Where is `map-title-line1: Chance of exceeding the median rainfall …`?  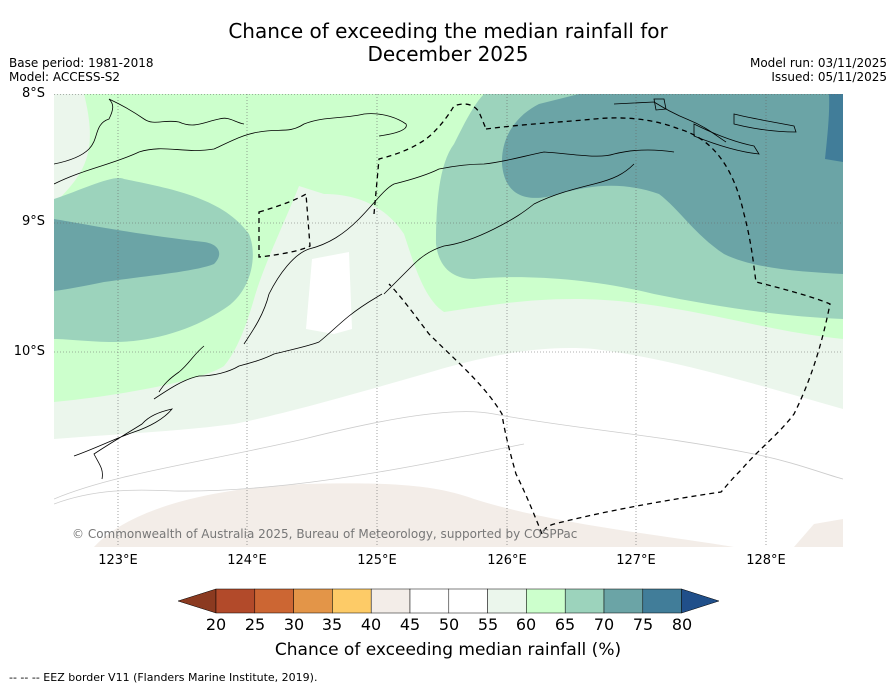 map-title-line1: Chance of exceeding the median rainfall … is located at coordinates (448, 31).